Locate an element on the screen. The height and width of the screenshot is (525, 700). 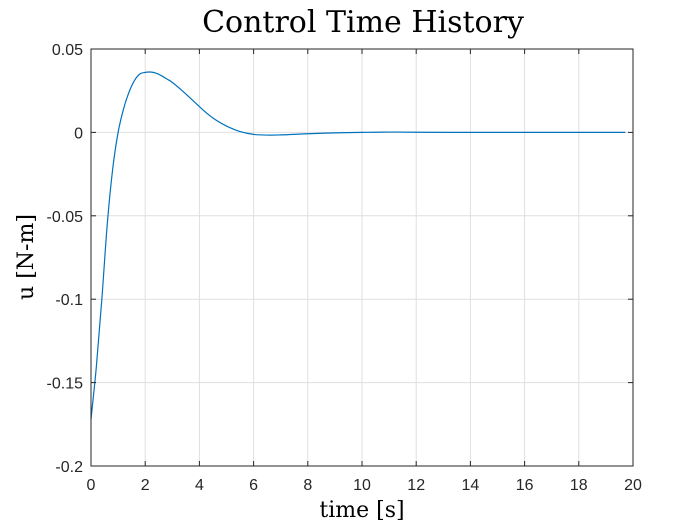
x-tick-labels: 0 2 4 6 8 10 12 14 16 18 20 is located at coordinates (364, 485).